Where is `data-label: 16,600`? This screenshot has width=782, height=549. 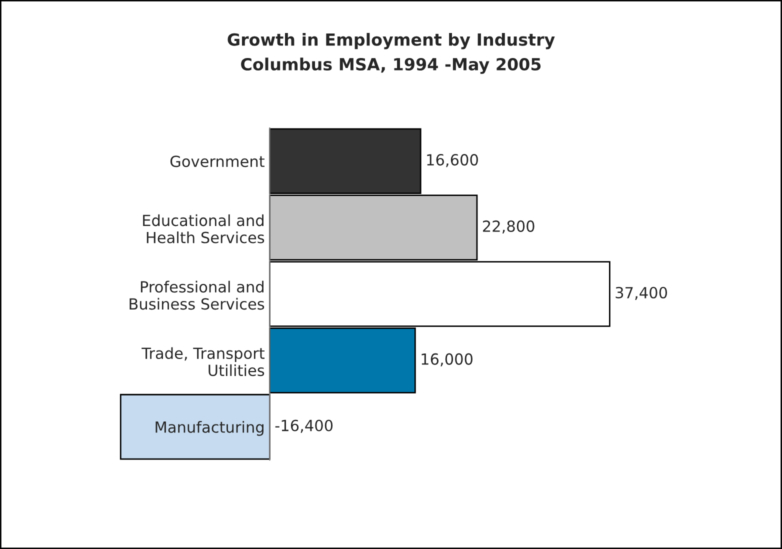 data-label: 16,600 is located at coordinates (452, 161).